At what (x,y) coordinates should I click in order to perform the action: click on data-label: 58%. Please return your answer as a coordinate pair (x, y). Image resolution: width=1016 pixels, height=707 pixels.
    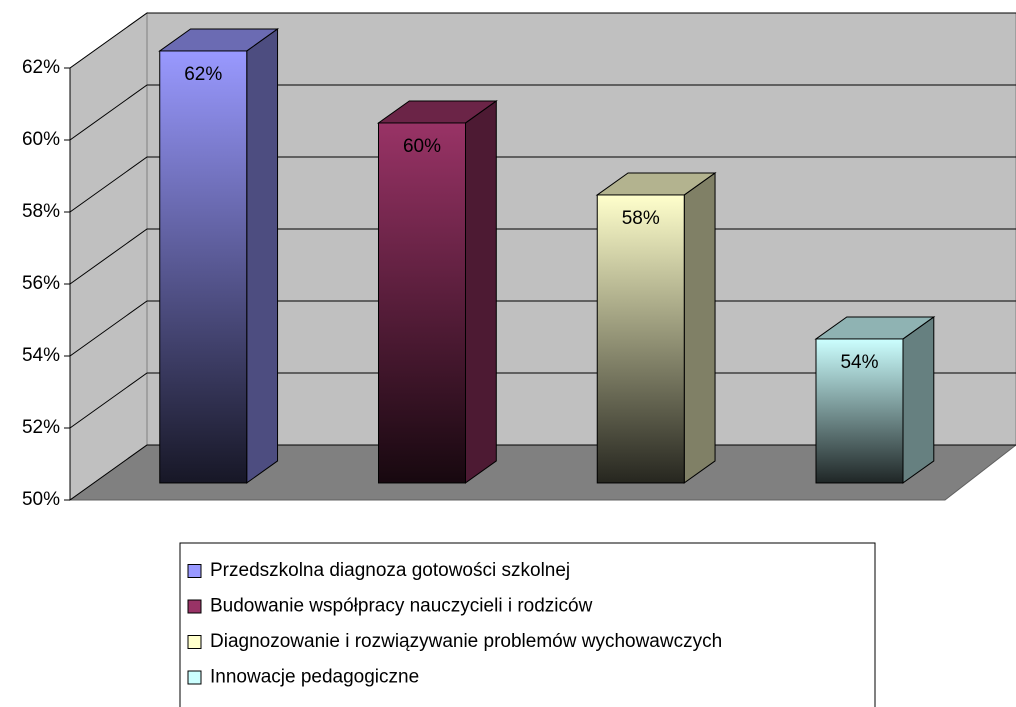
    Looking at the image, I should click on (641, 218).